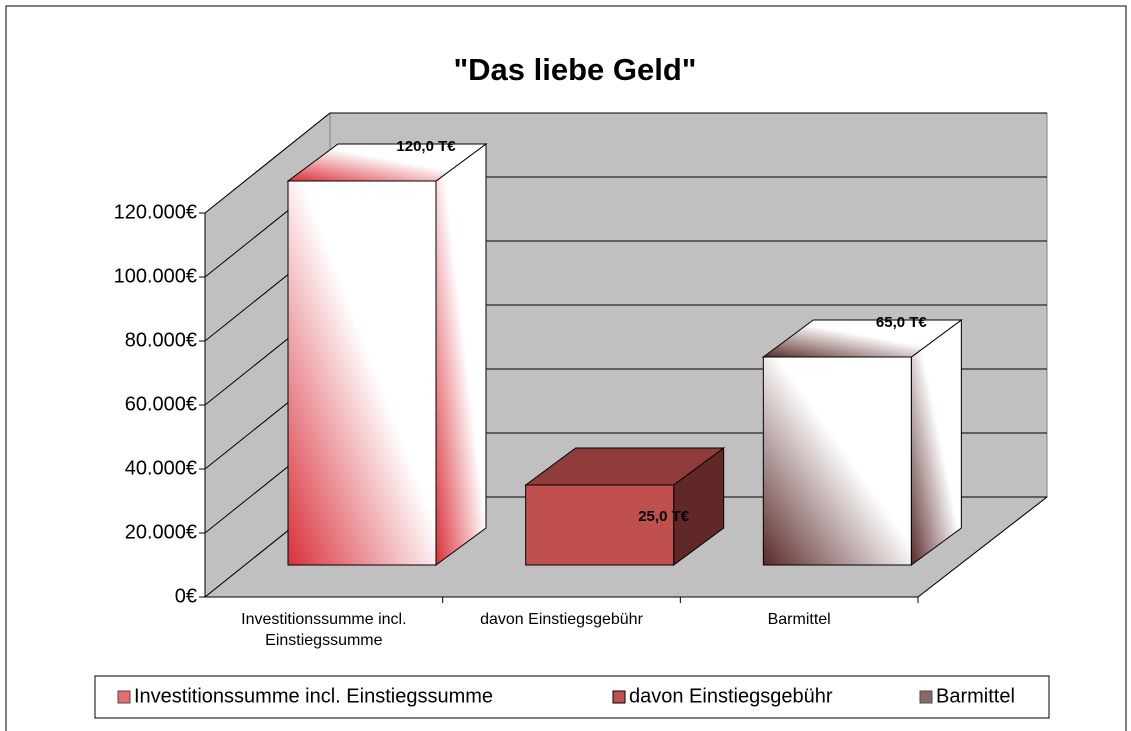  Describe the element at coordinates (161, 404) in the screenshot. I see `y-tick-label: 60.000€` at that location.